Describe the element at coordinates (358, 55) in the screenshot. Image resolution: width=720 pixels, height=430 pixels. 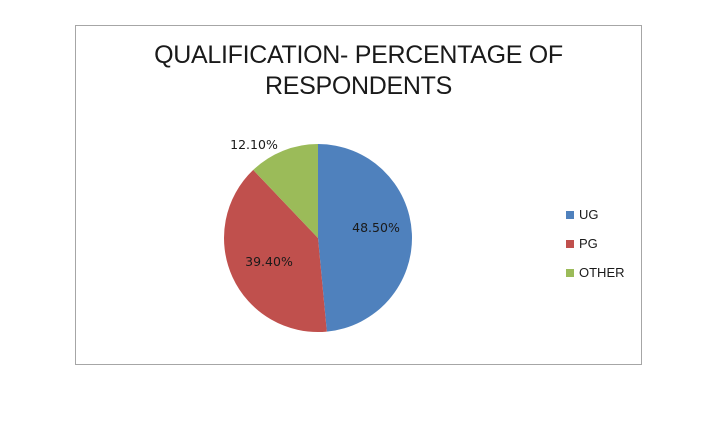
I see `chart-title-line-1: QUALIFICATION- PERCENTAGE OF` at that location.